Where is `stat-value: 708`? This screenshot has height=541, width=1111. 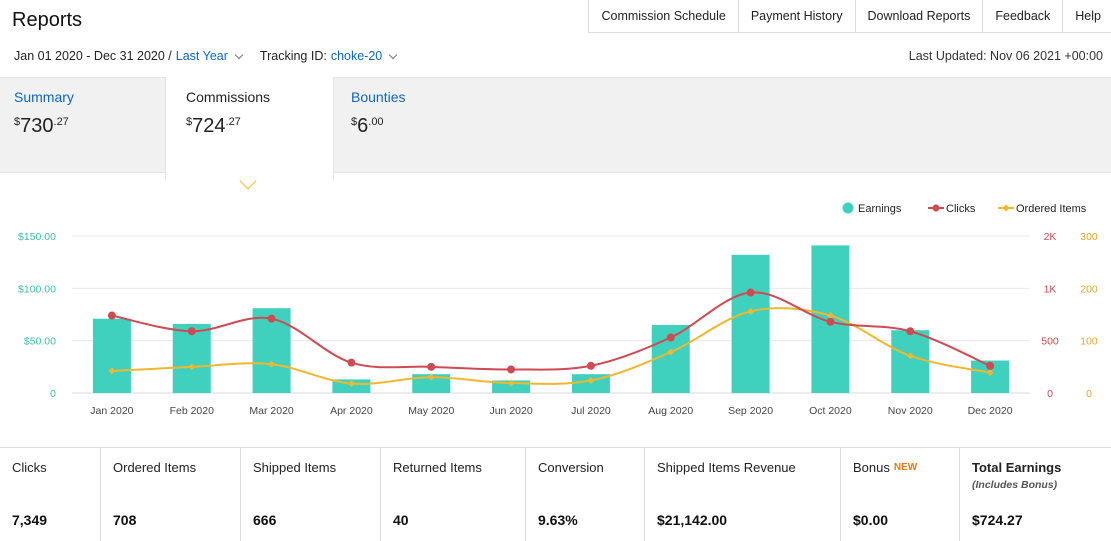 stat-value: 708 is located at coordinates (125, 520).